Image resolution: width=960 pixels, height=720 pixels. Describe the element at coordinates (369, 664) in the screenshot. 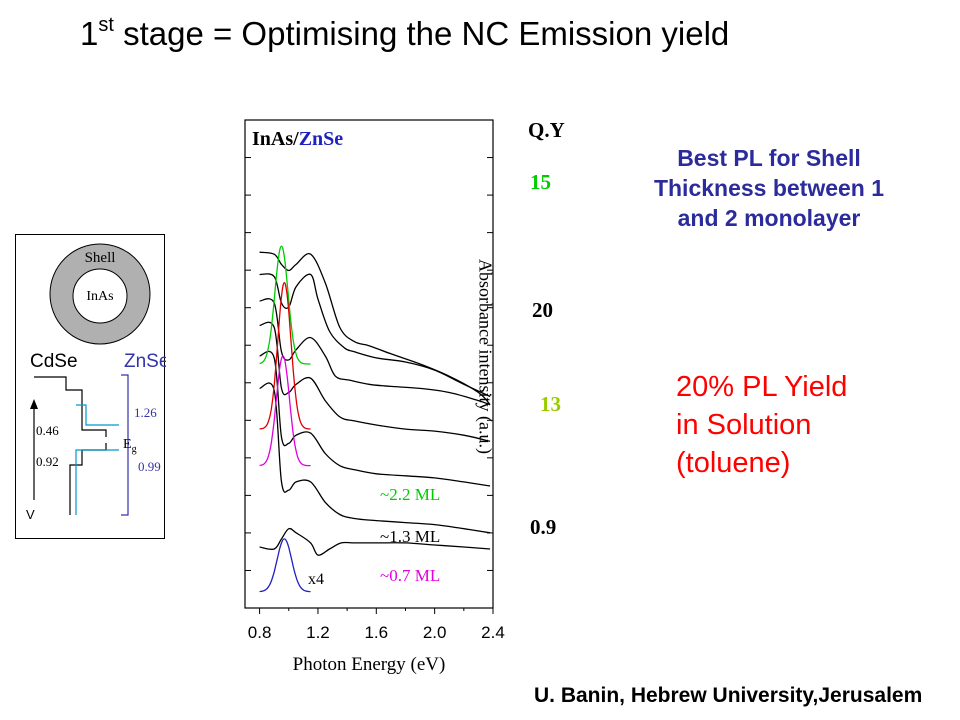

I see `x-axis-label: Photon Energy (eV)` at that location.